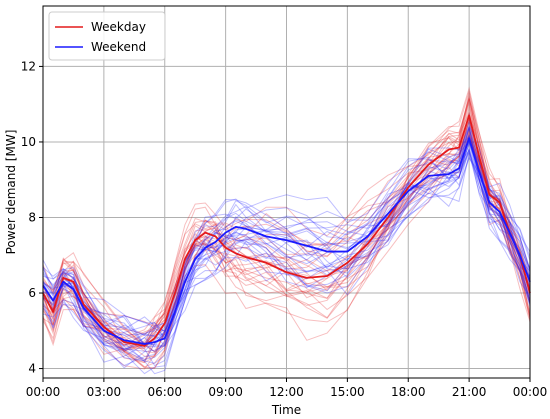 Image resolution: width=550 pixels, height=419 pixels. What do you see at coordinates (469, 392) in the screenshot?
I see `x-tick-label: 21:00` at bounding box center [469, 392].